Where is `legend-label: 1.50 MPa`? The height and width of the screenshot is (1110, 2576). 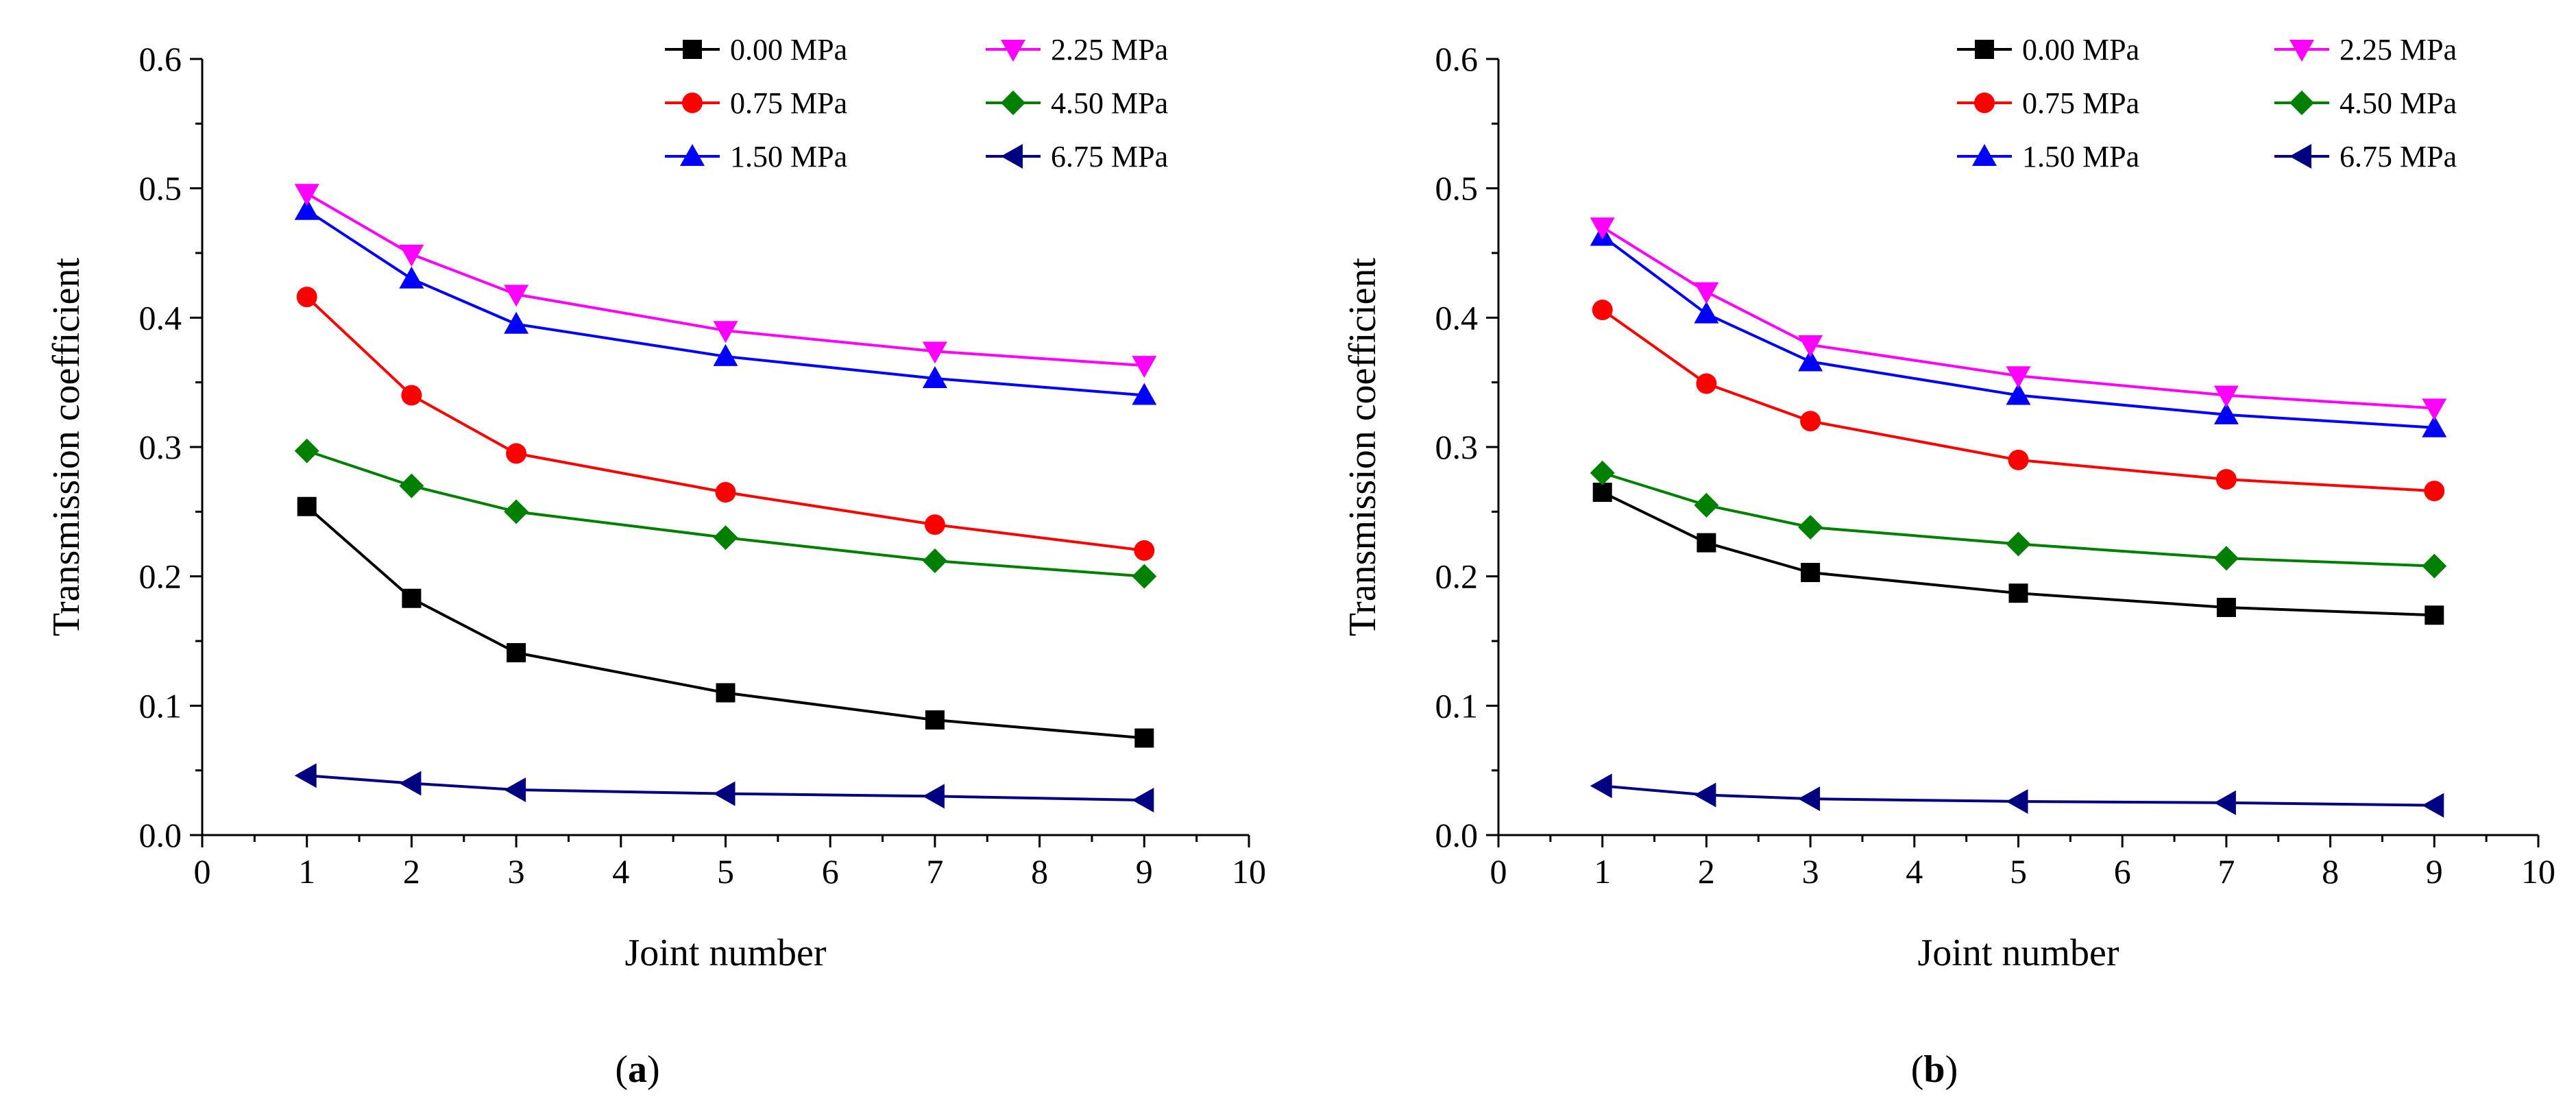
legend-label: 1.50 MPa is located at coordinates (2080, 156).